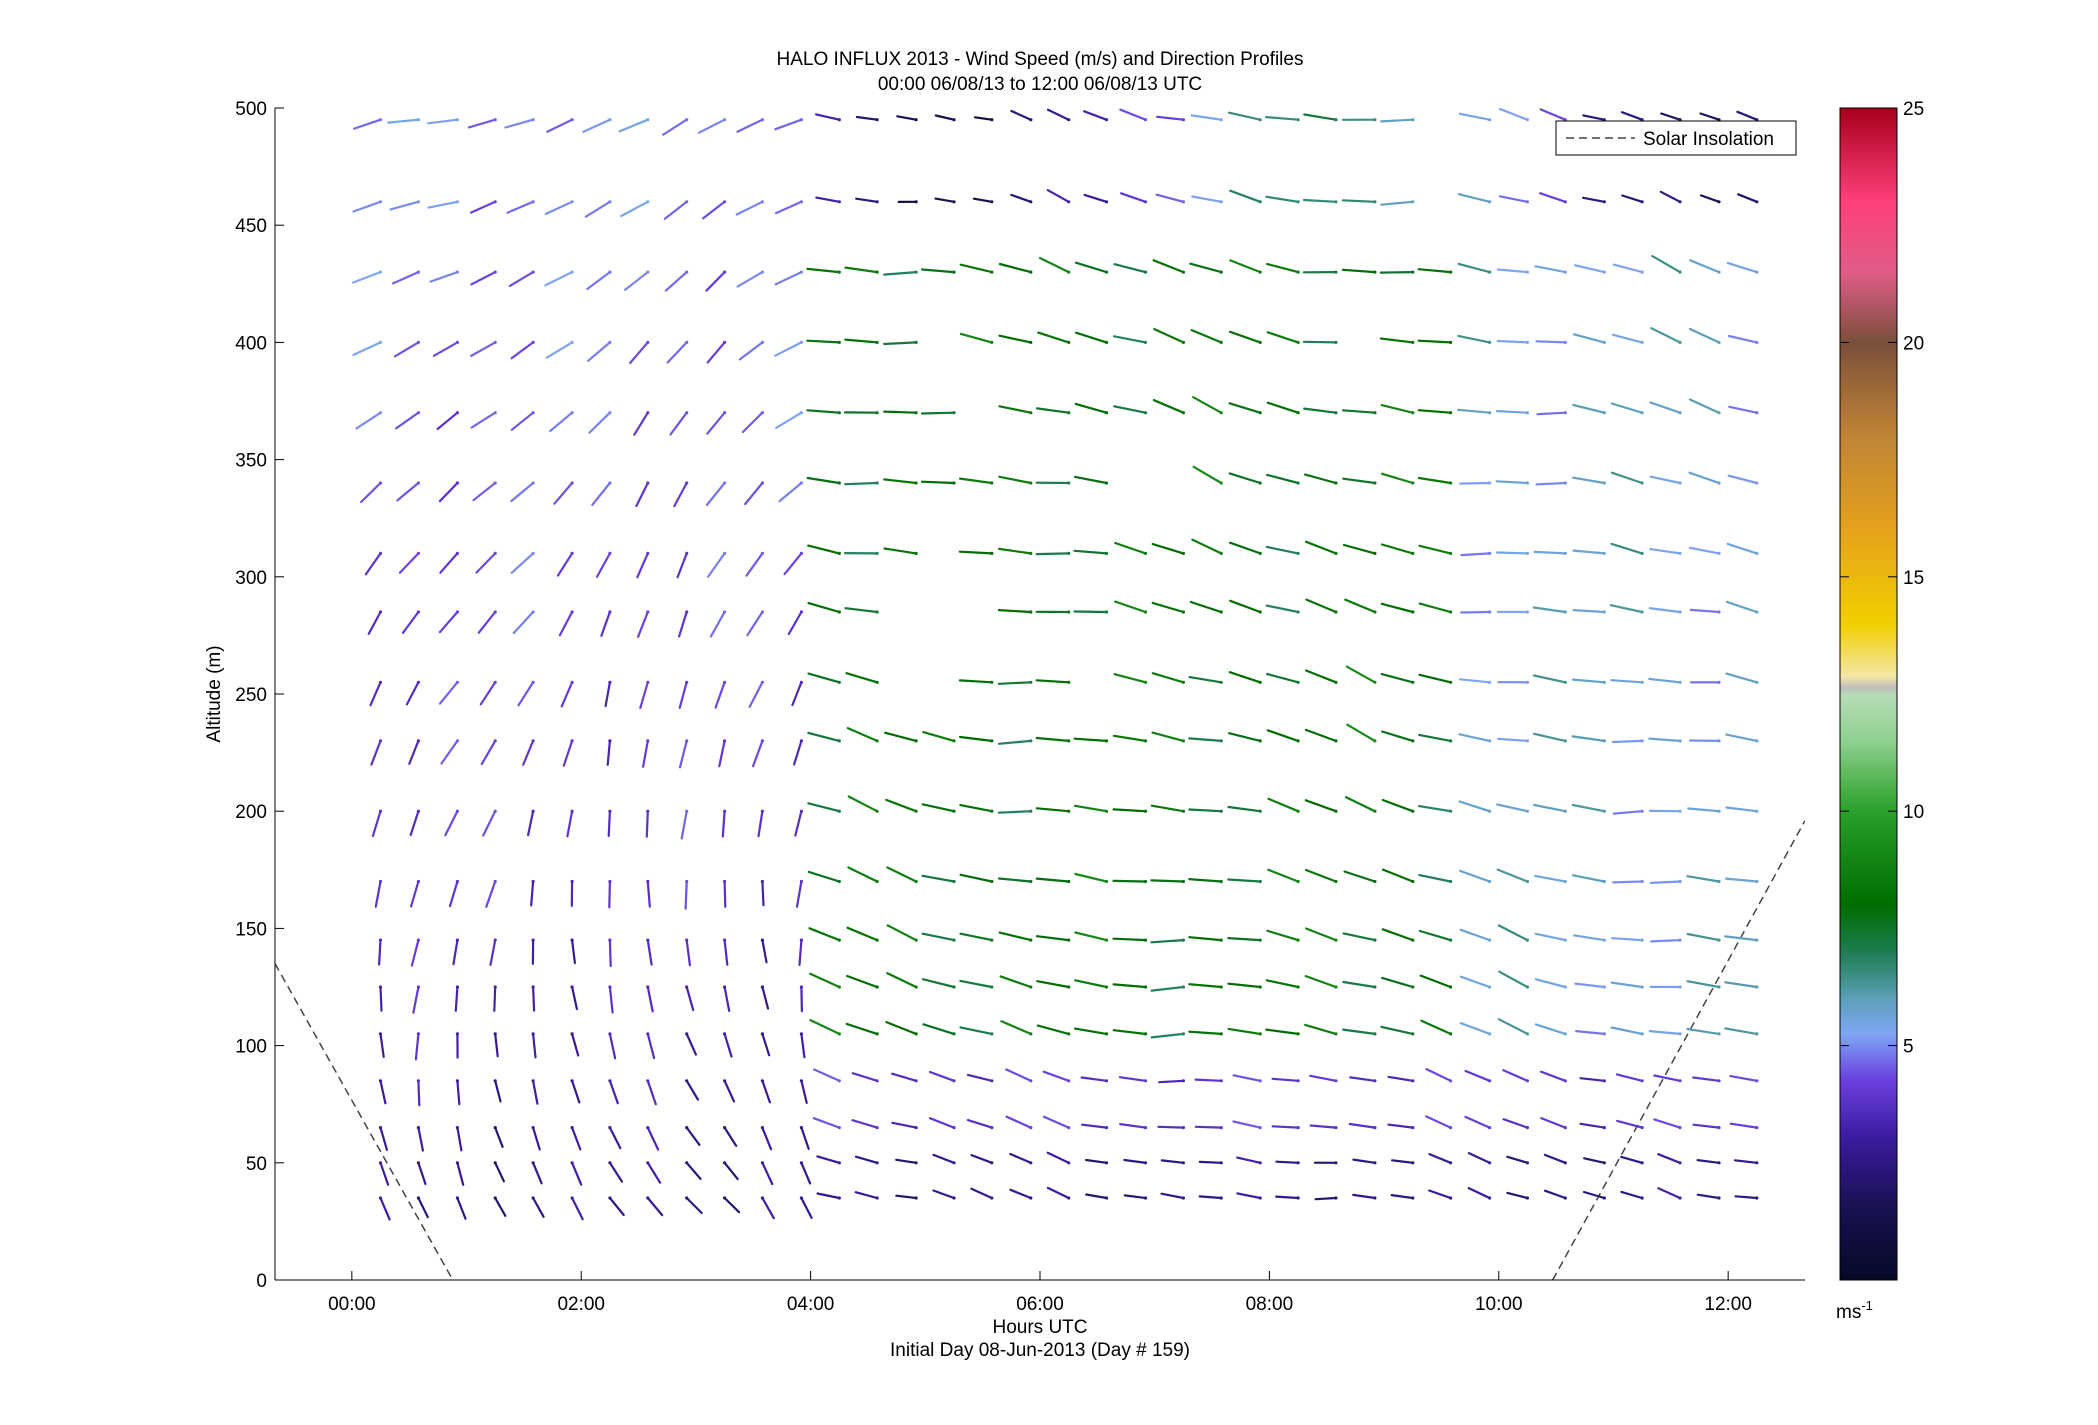 The width and height of the screenshot is (2098, 1425). What do you see at coordinates (251, 461) in the screenshot?
I see `y-tick-label: 350` at bounding box center [251, 461].